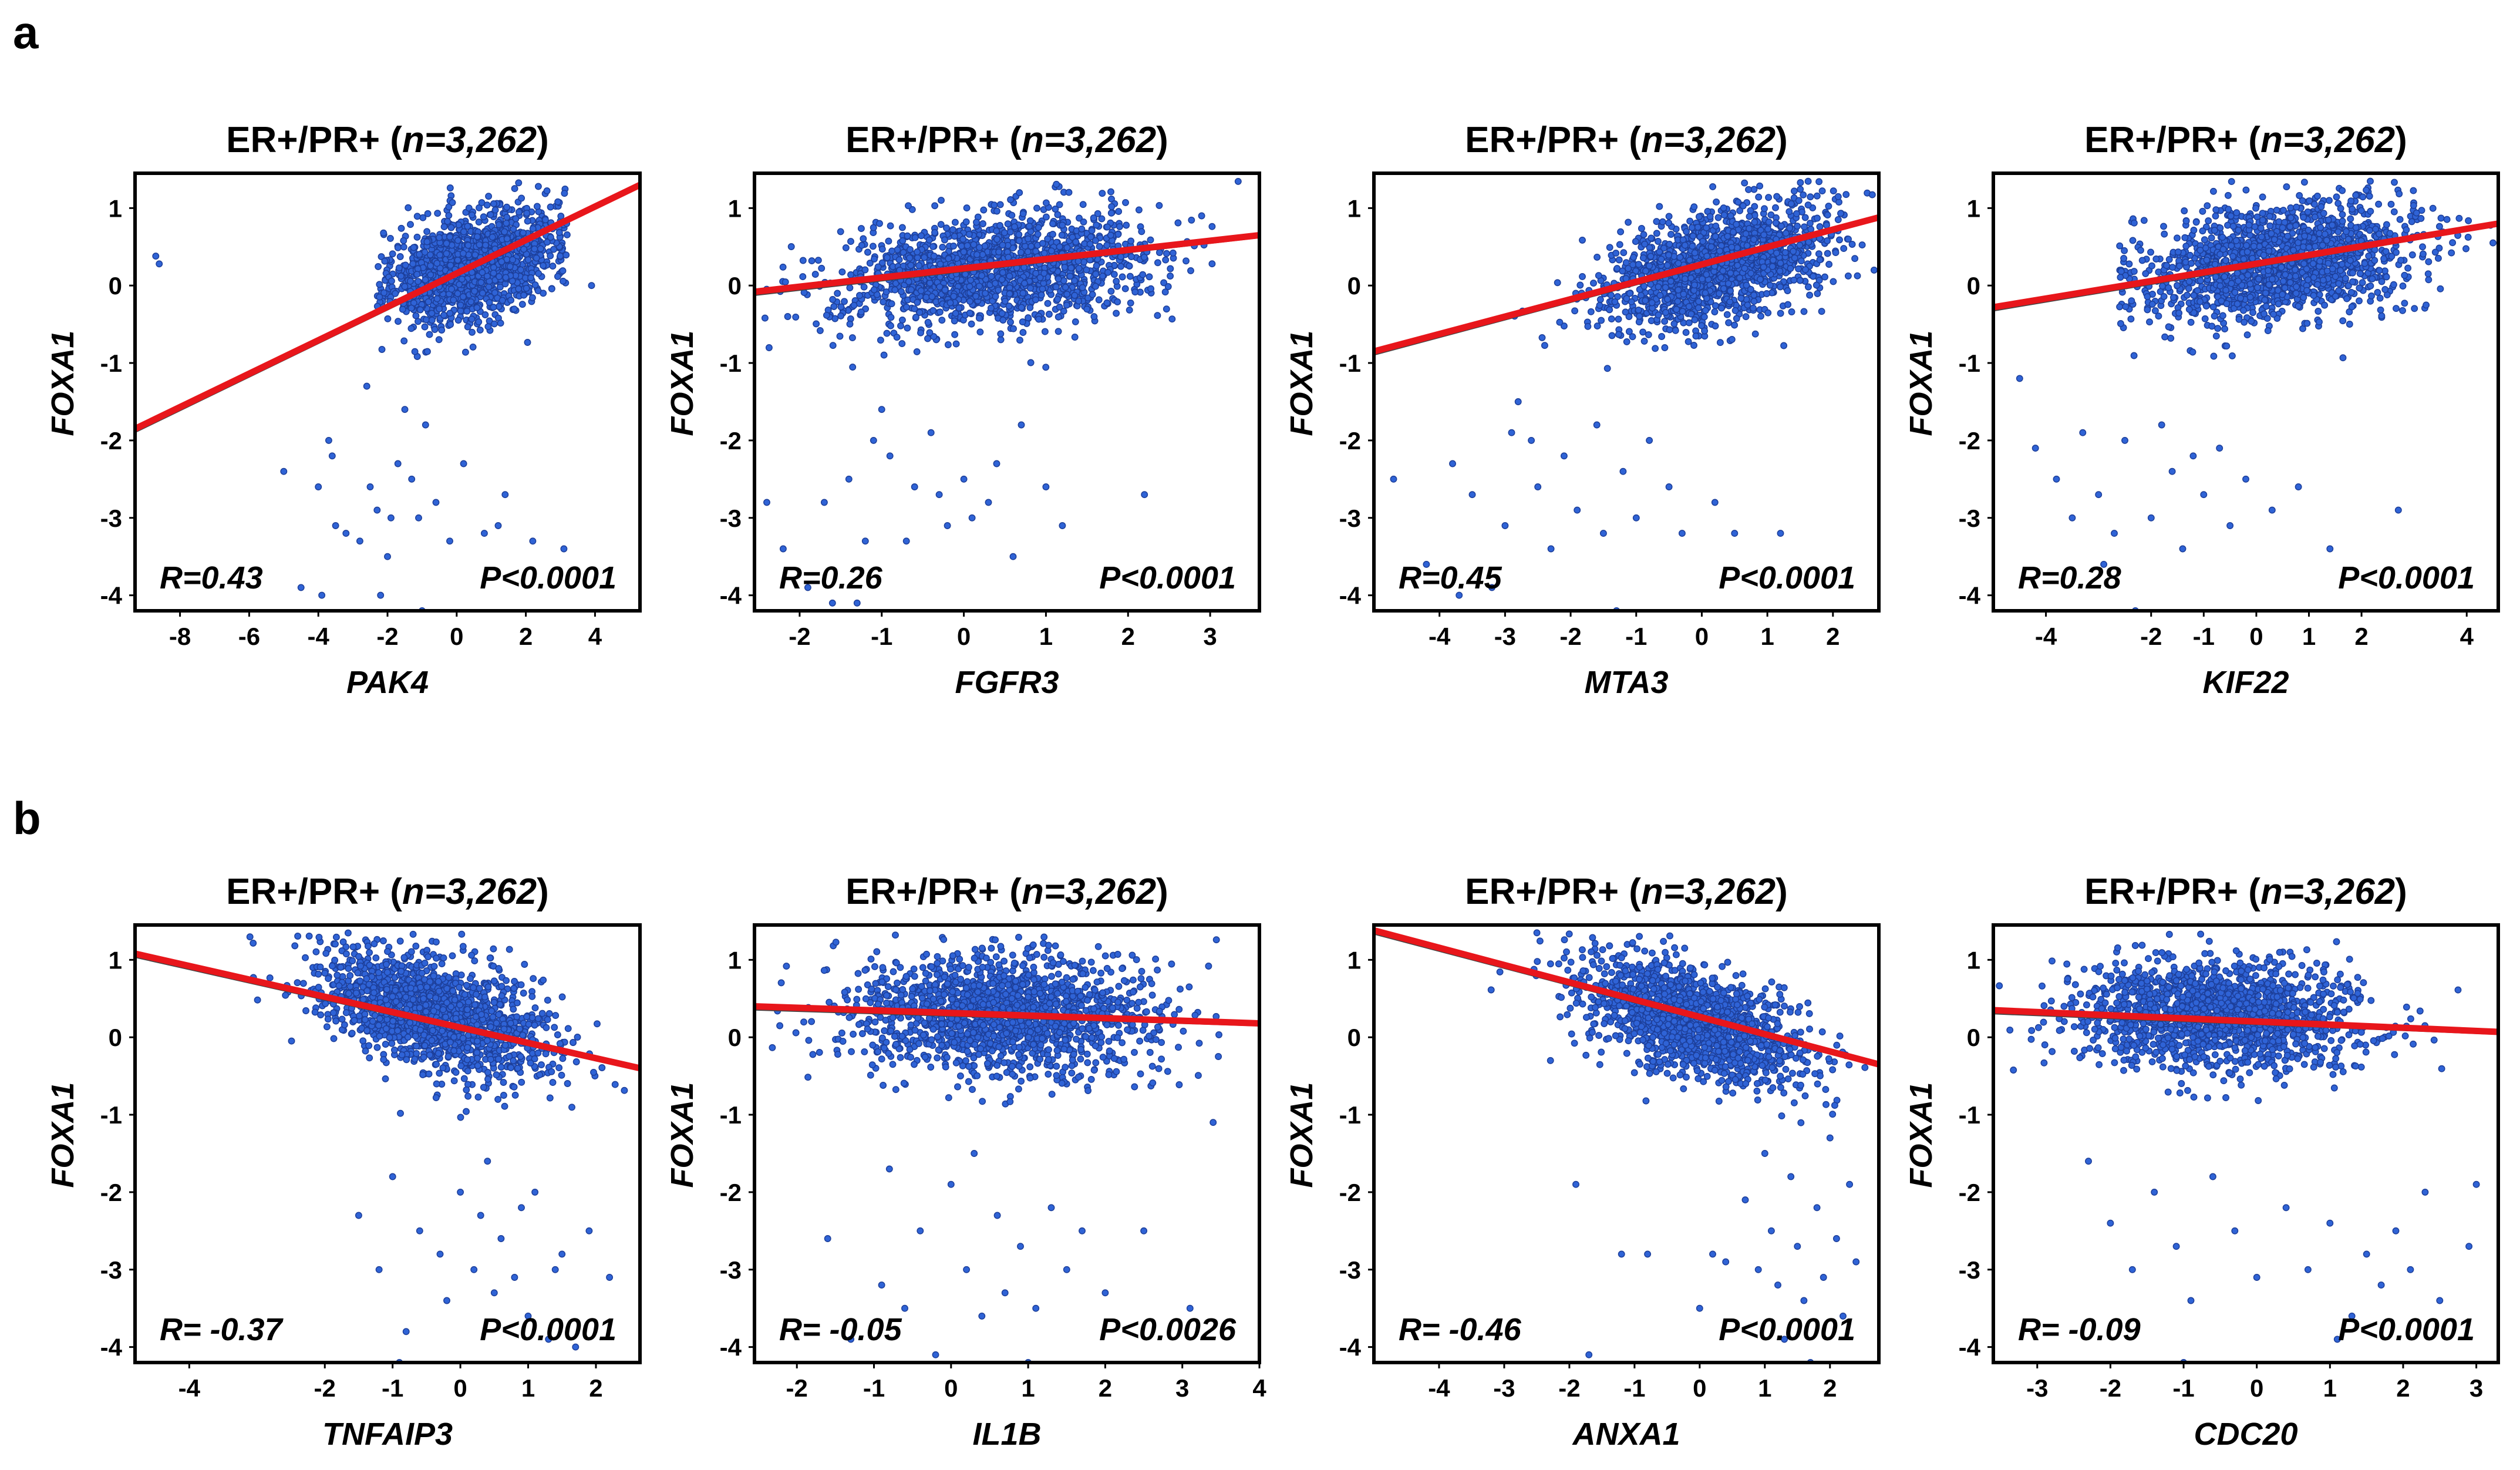 The height and width of the screenshot is (1470, 2520). What do you see at coordinates (1006, 263) in the screenshot?
I see `regression-line` at bounding box center [1006, 263].